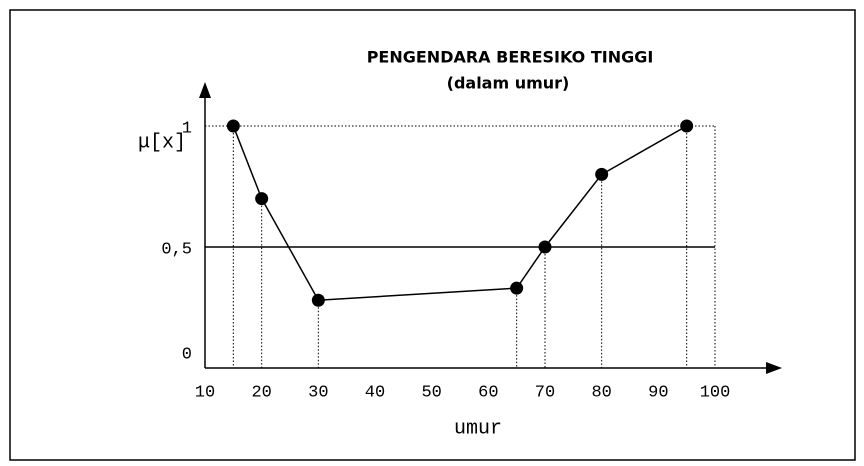 Image resolution: width=864 pixels, height=466 pixels. Describe the element at coordinates (715, 392) in the screenshot. I see `x-tick-label: 100` at that location.